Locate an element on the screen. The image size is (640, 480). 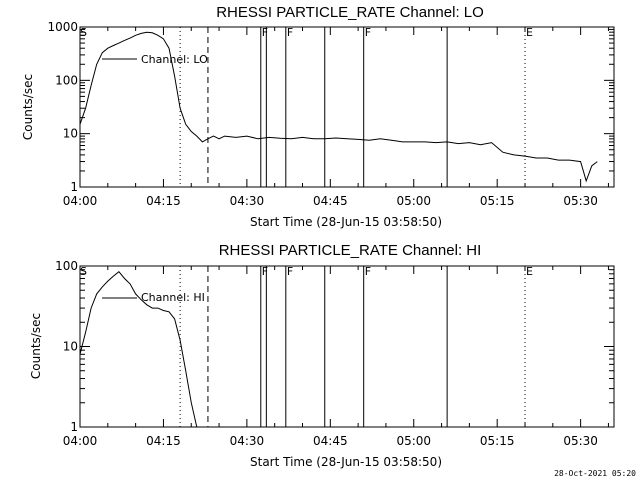
timestamp: 28-Oct-2021 05:20 is located at coordinates (595, 473).